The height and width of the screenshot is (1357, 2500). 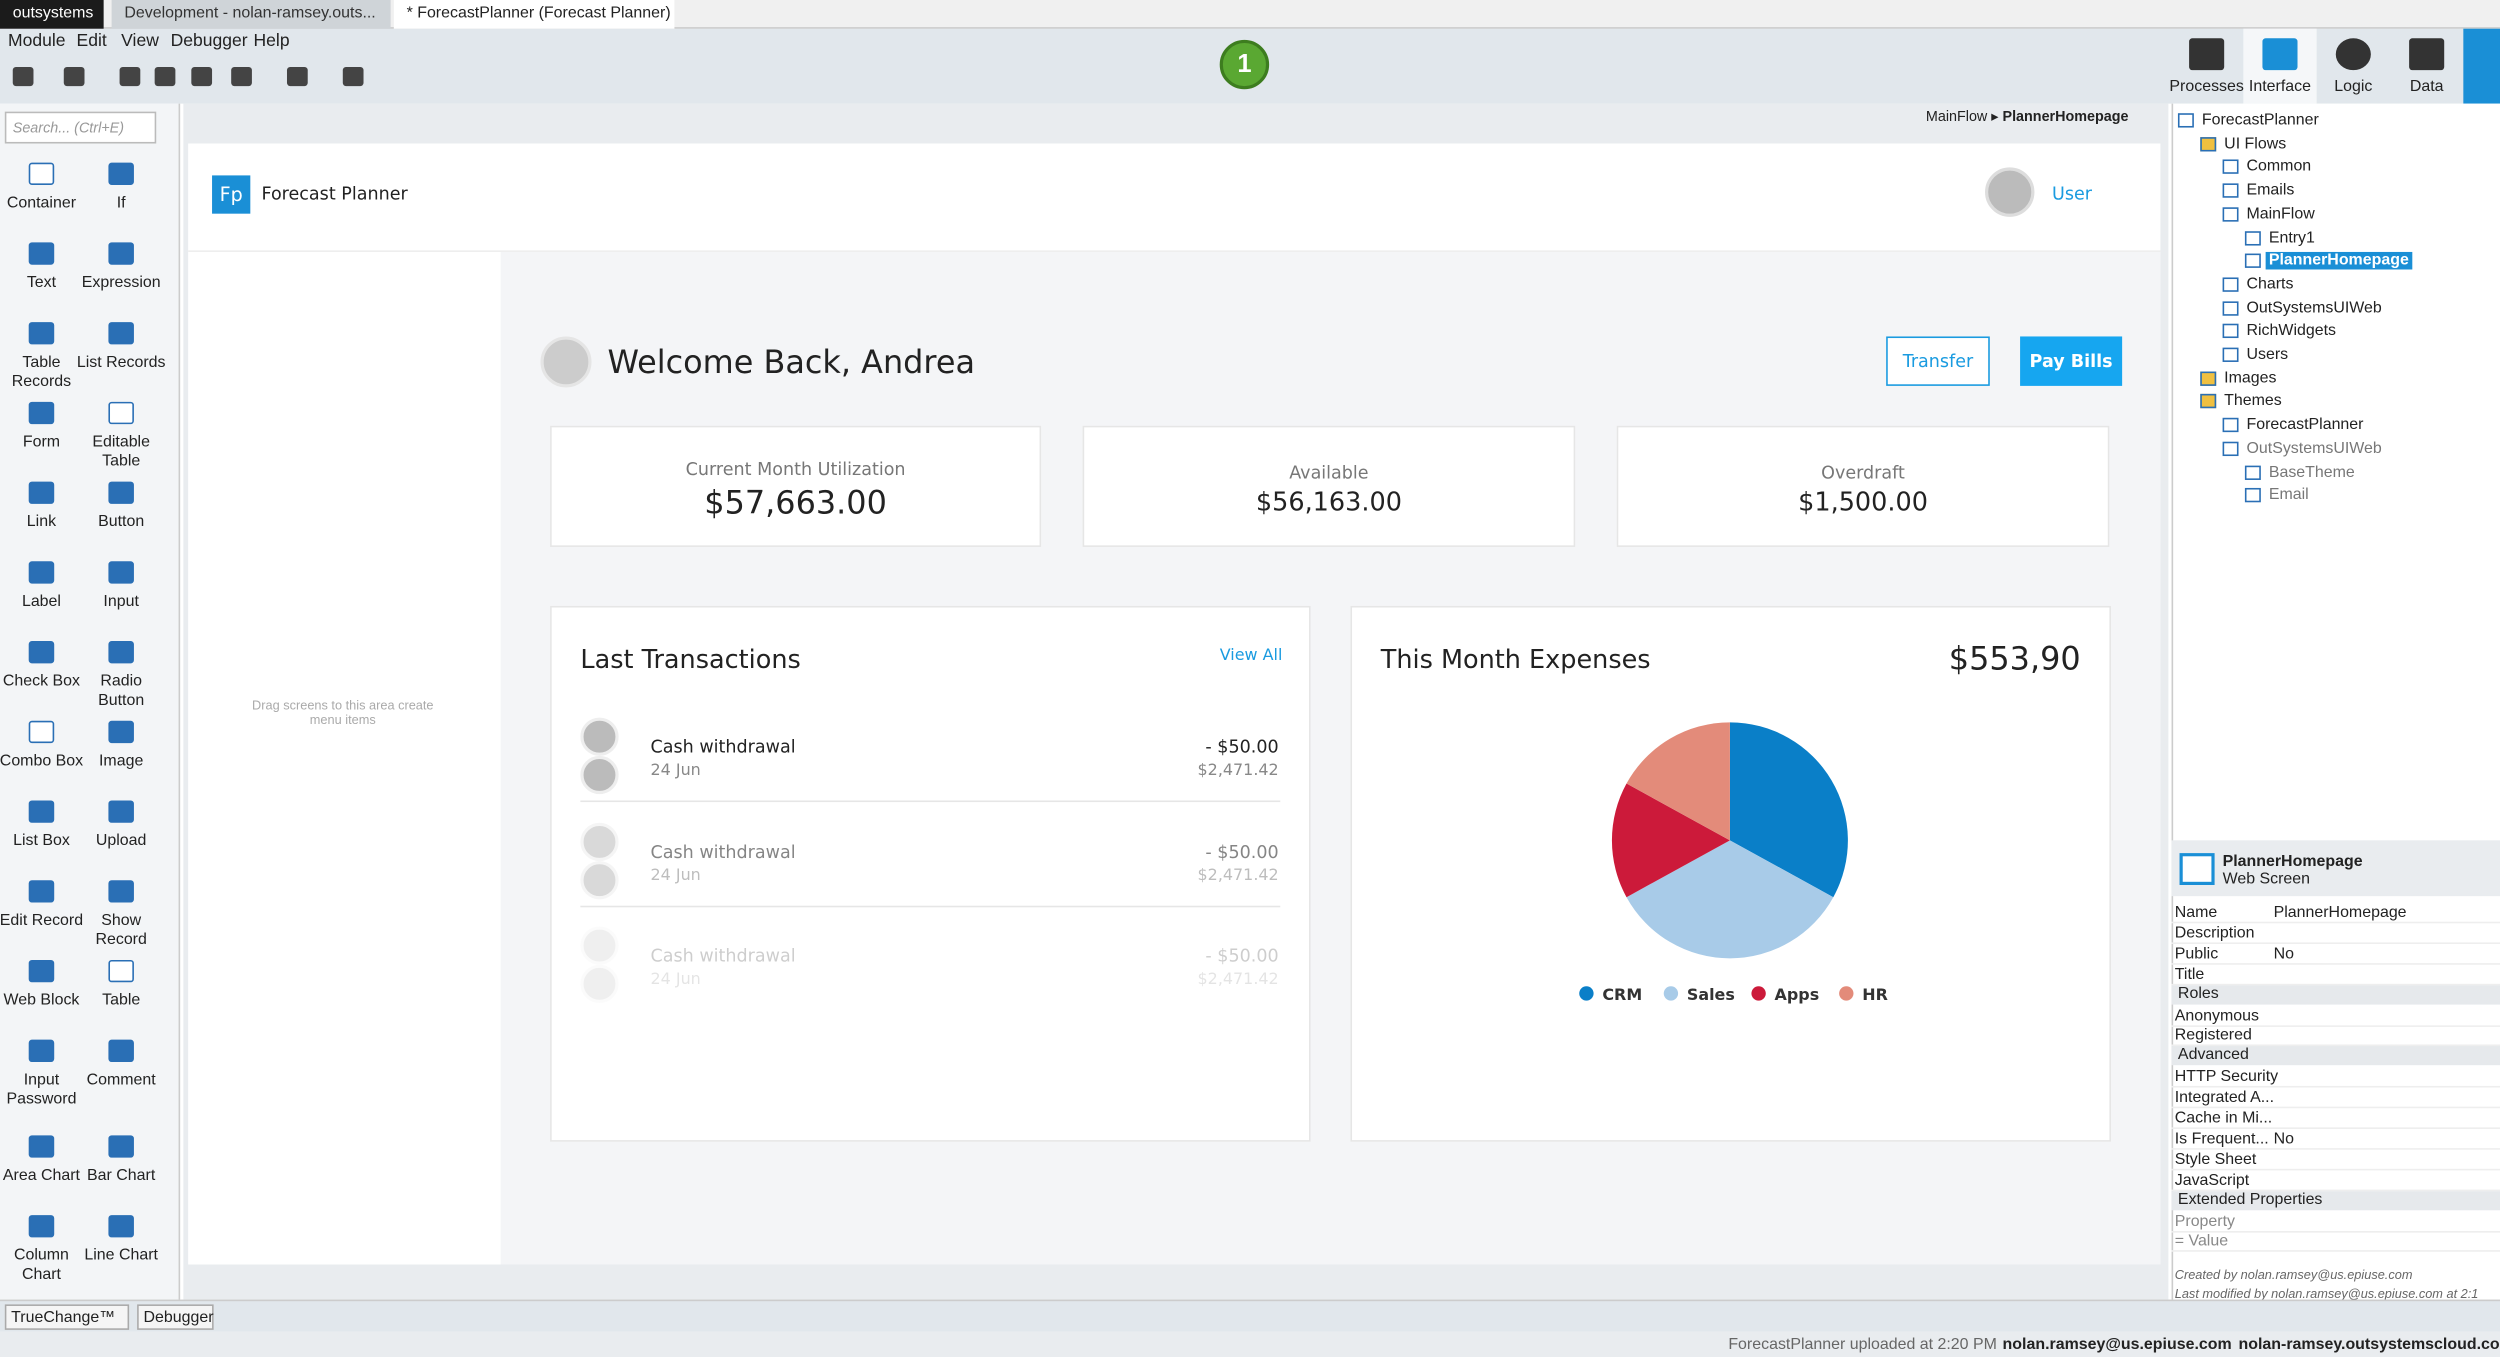 What do you see at coordinates (2226, 1077) in the screenshot?
I see `prop-name: HTTP Security` at bounding box center [2226, 1077].